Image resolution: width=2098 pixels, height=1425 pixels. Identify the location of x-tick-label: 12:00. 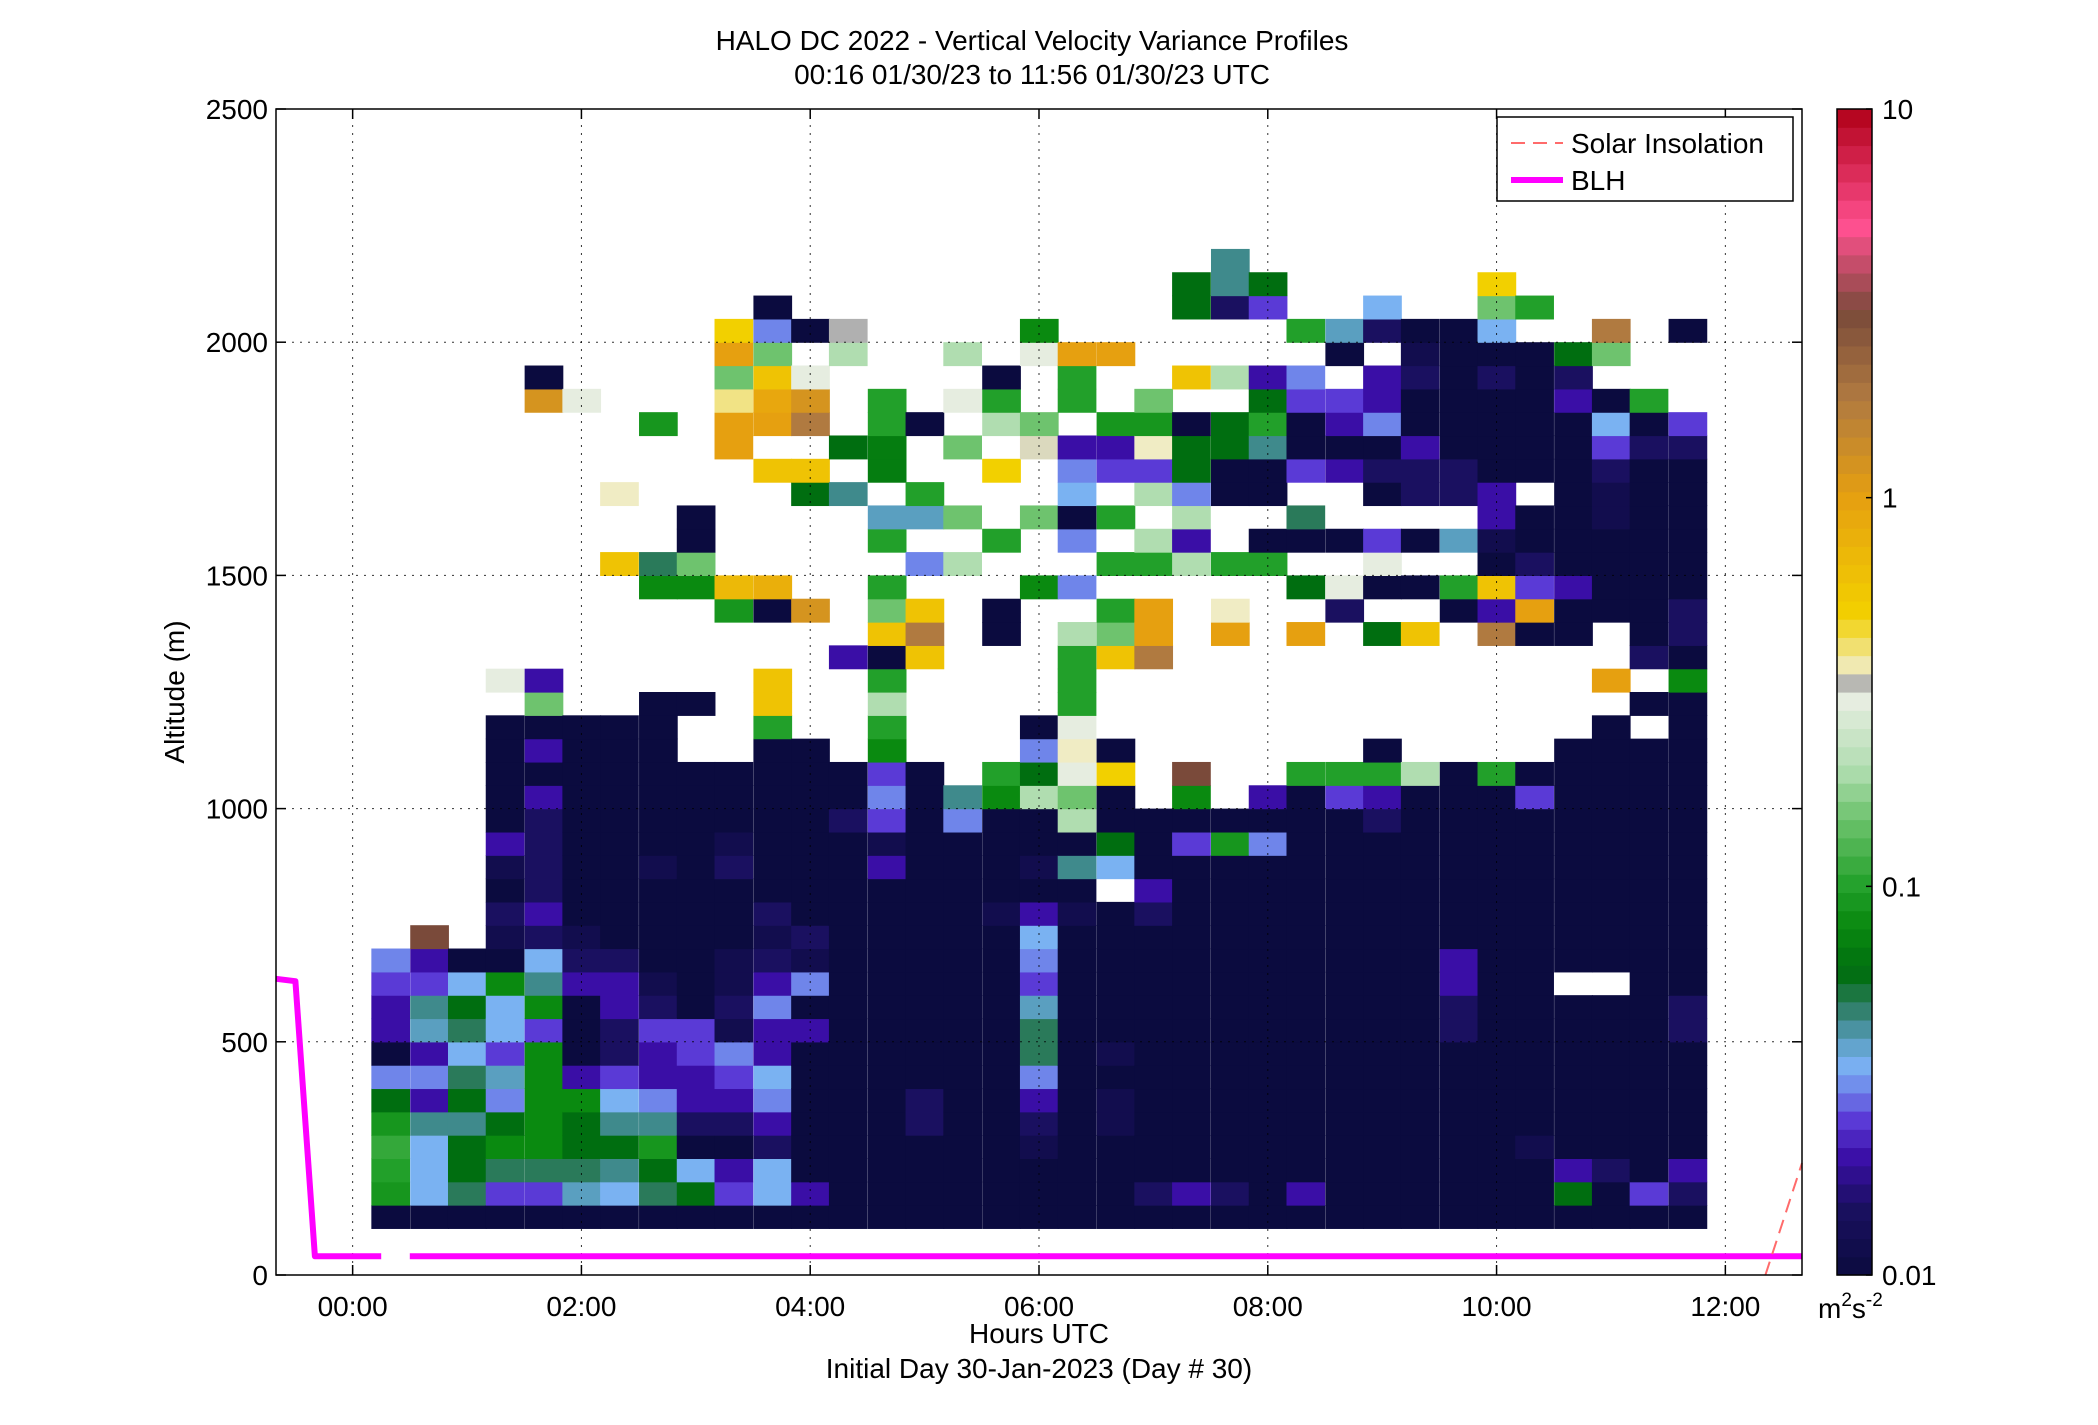
(1725, 1306).